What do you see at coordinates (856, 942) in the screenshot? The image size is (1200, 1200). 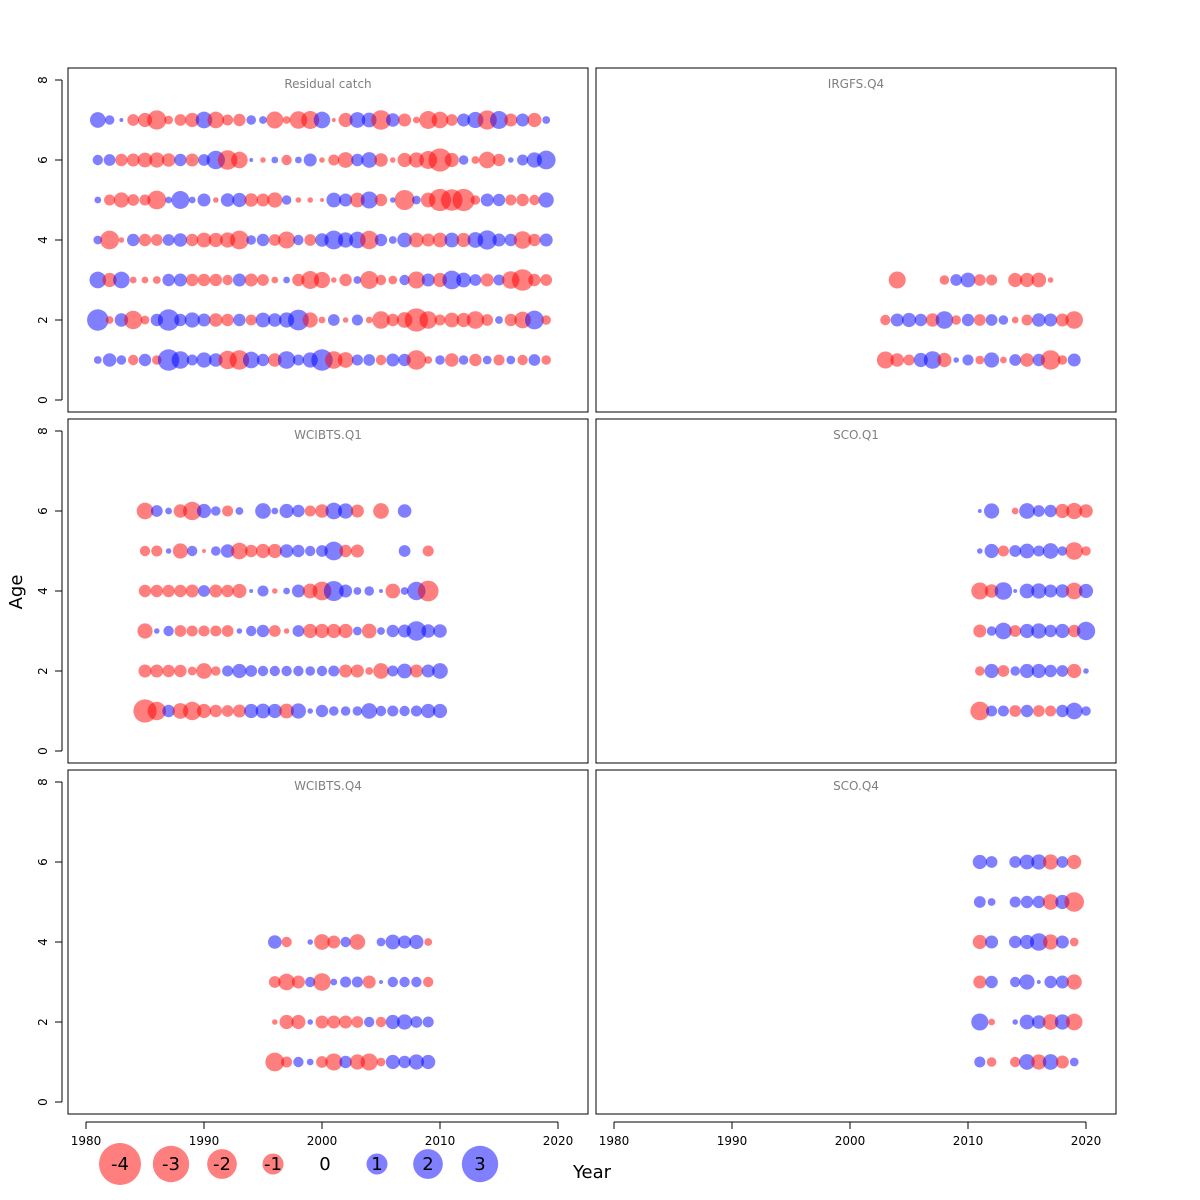 I see `panel-border` at bounding box center [856, 942].